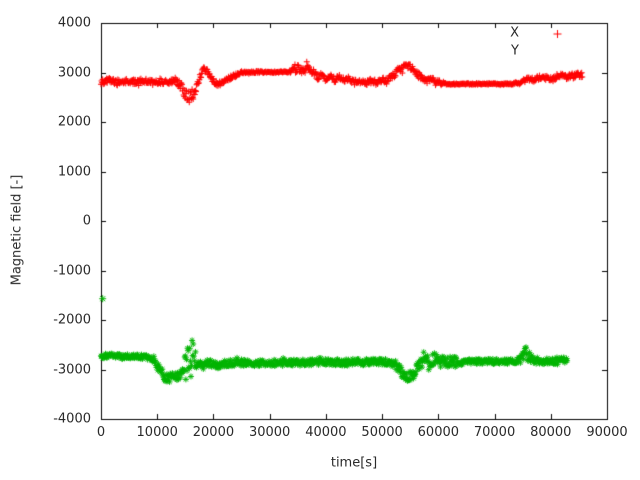  What do you see at coordinates (438, 432) in the screenshot?
I see `x-tick-label: 60000` at bounding box center [438, 432].